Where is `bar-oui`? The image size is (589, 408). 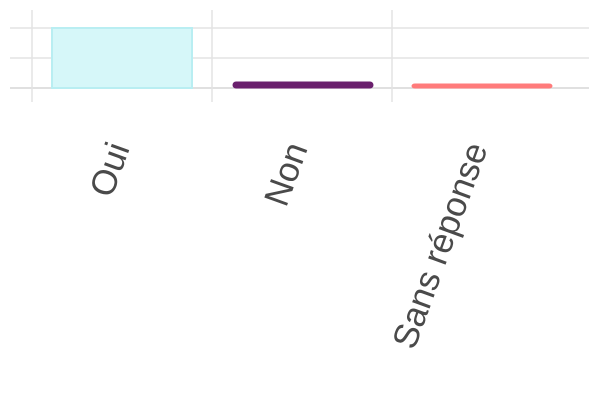 bar-oui is located at coordinates (122, 58).